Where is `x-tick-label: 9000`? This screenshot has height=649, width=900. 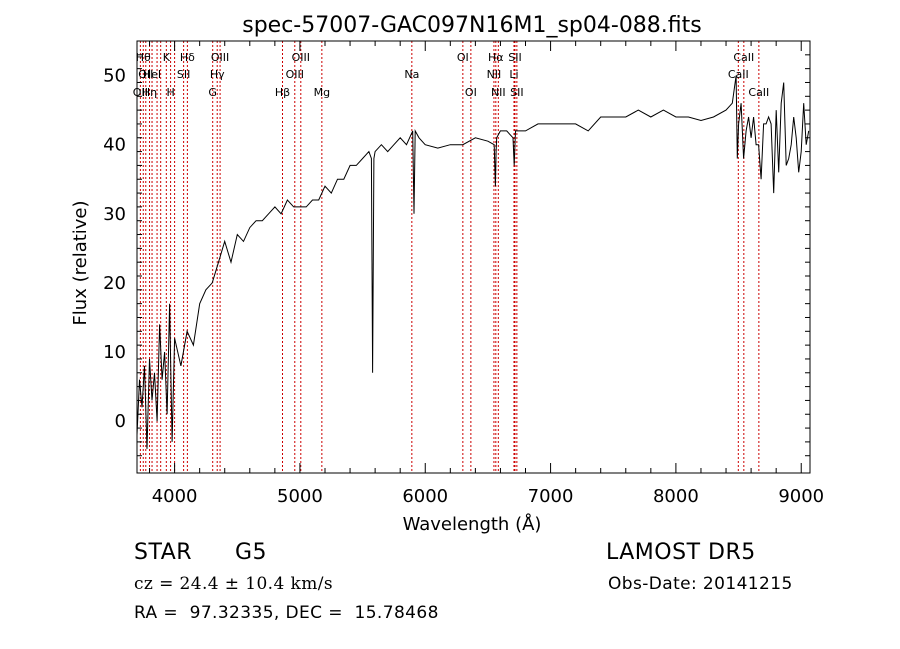 x-tick-label: 9000 is located at coordinates (801, 496).